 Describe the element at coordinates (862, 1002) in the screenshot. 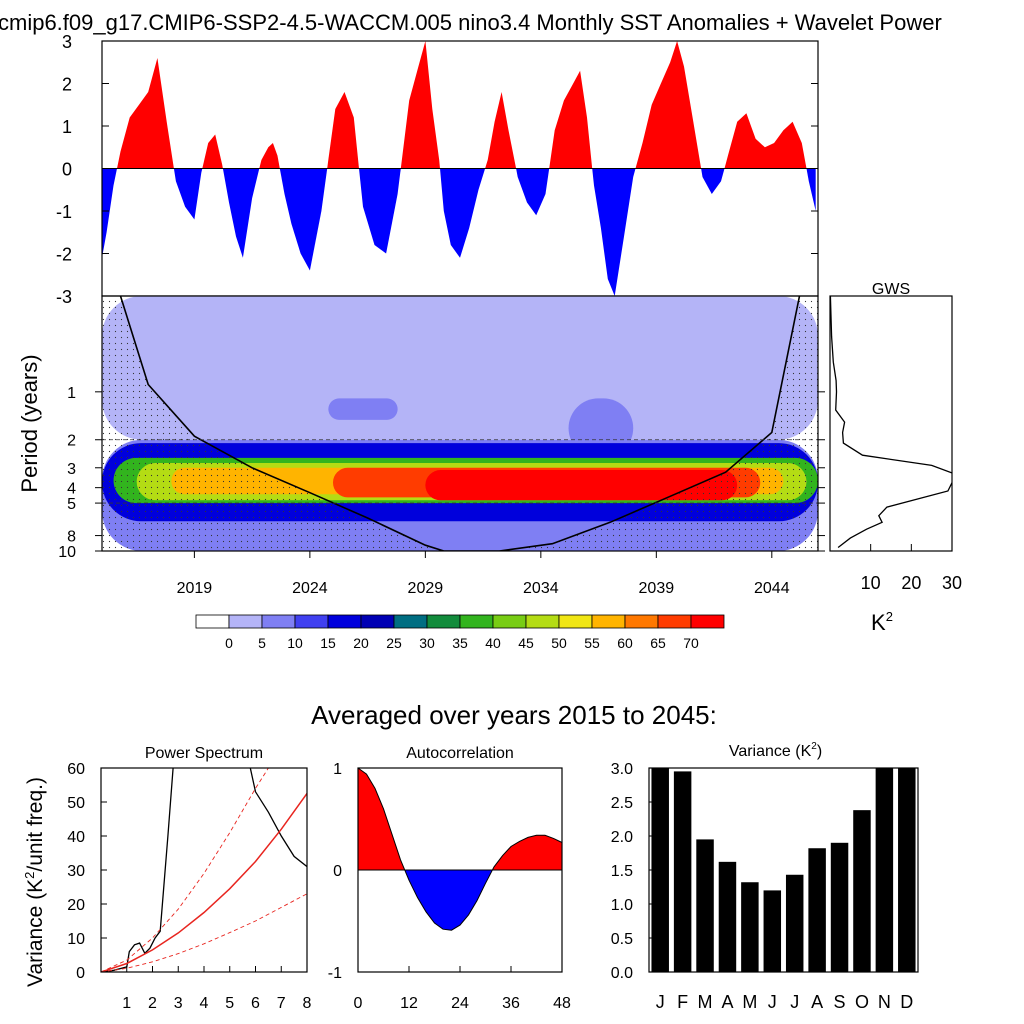

I see `variance-month-label: O` at that location.